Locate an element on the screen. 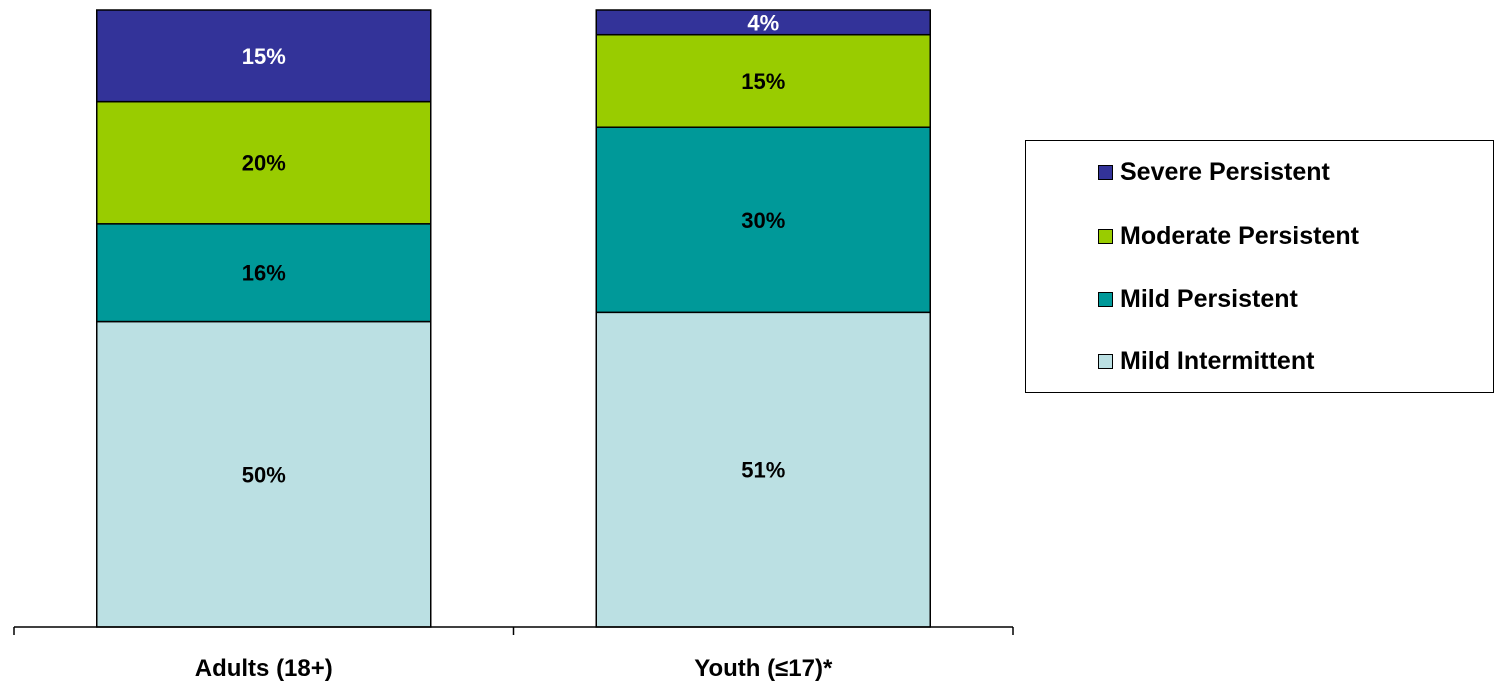 The height and width of the screenshot is (692, 1494). x-tick-label-youth-17: Youth (≤17)* is located at coordinates (763, 668).